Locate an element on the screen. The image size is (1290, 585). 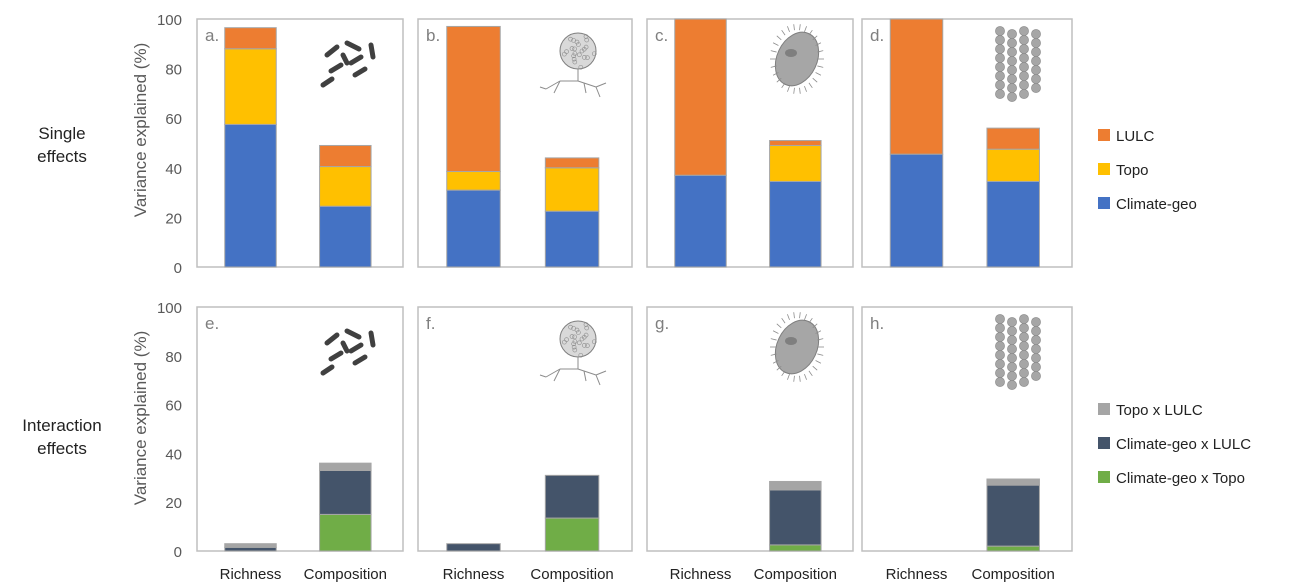
panel: h. is located at coordinates (967, 429).